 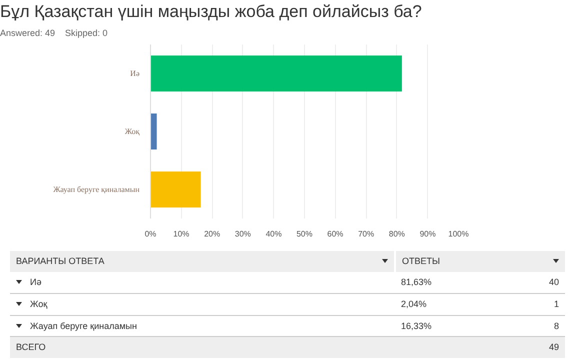 What do you see at coordinates (556, 304) in the screenshot?
I see `text: 1` at bounding box center [556, 304].